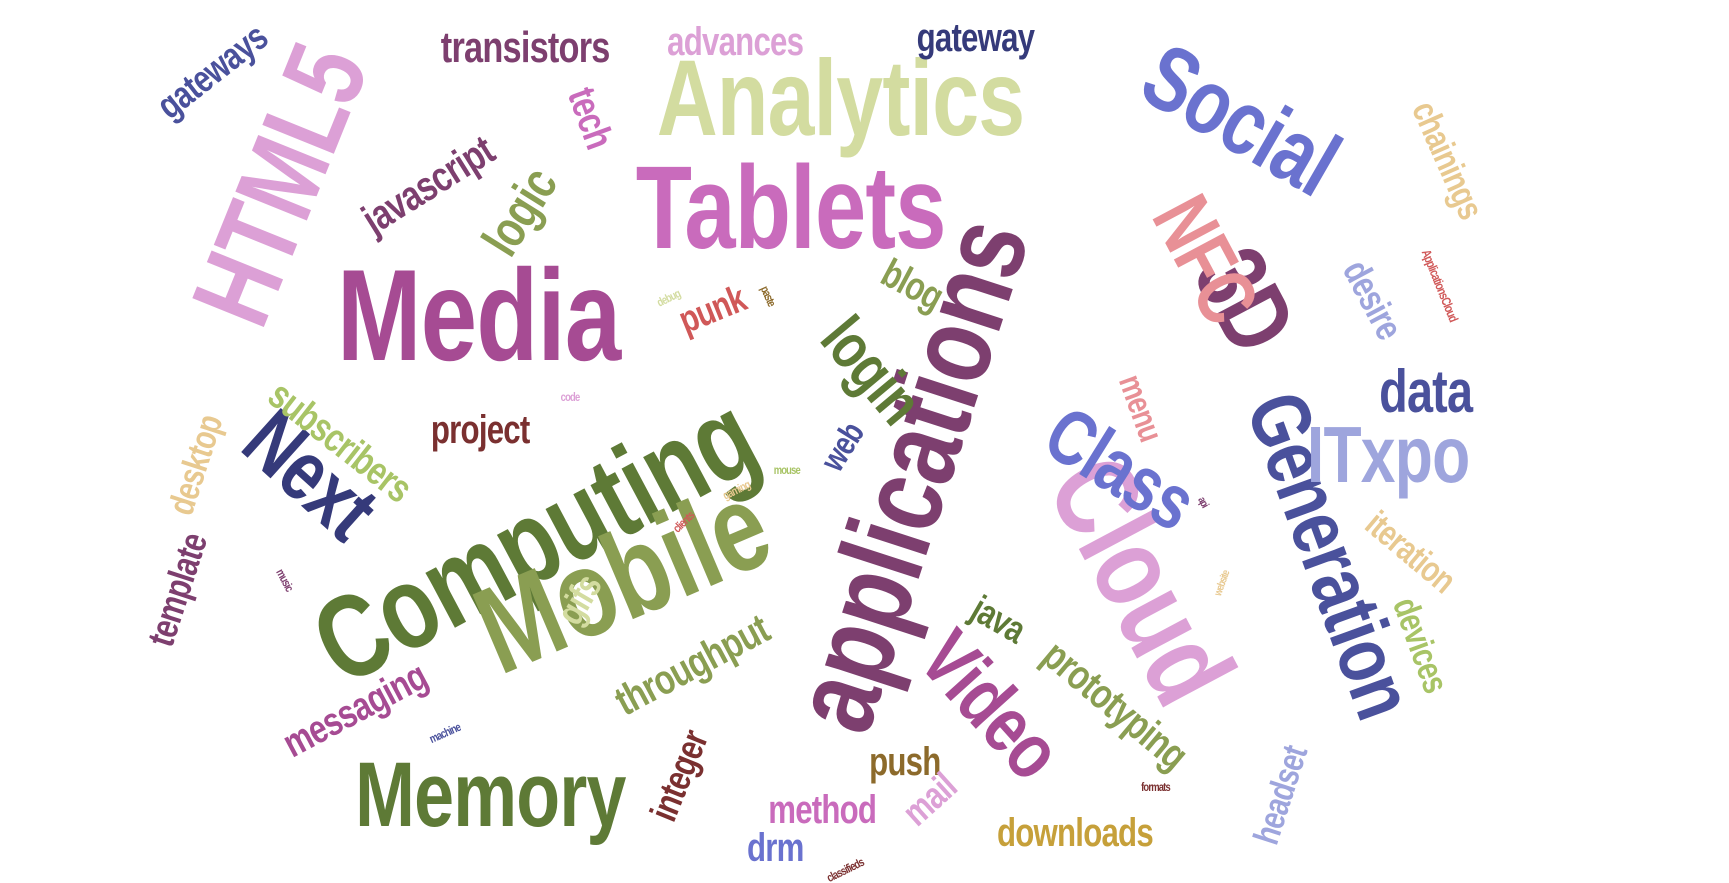 This screenshot has width=1729, height=883. Describe the element at coordinates (768, 296) in the screenshot. I see `cloud-word-paste: paste` at that location.